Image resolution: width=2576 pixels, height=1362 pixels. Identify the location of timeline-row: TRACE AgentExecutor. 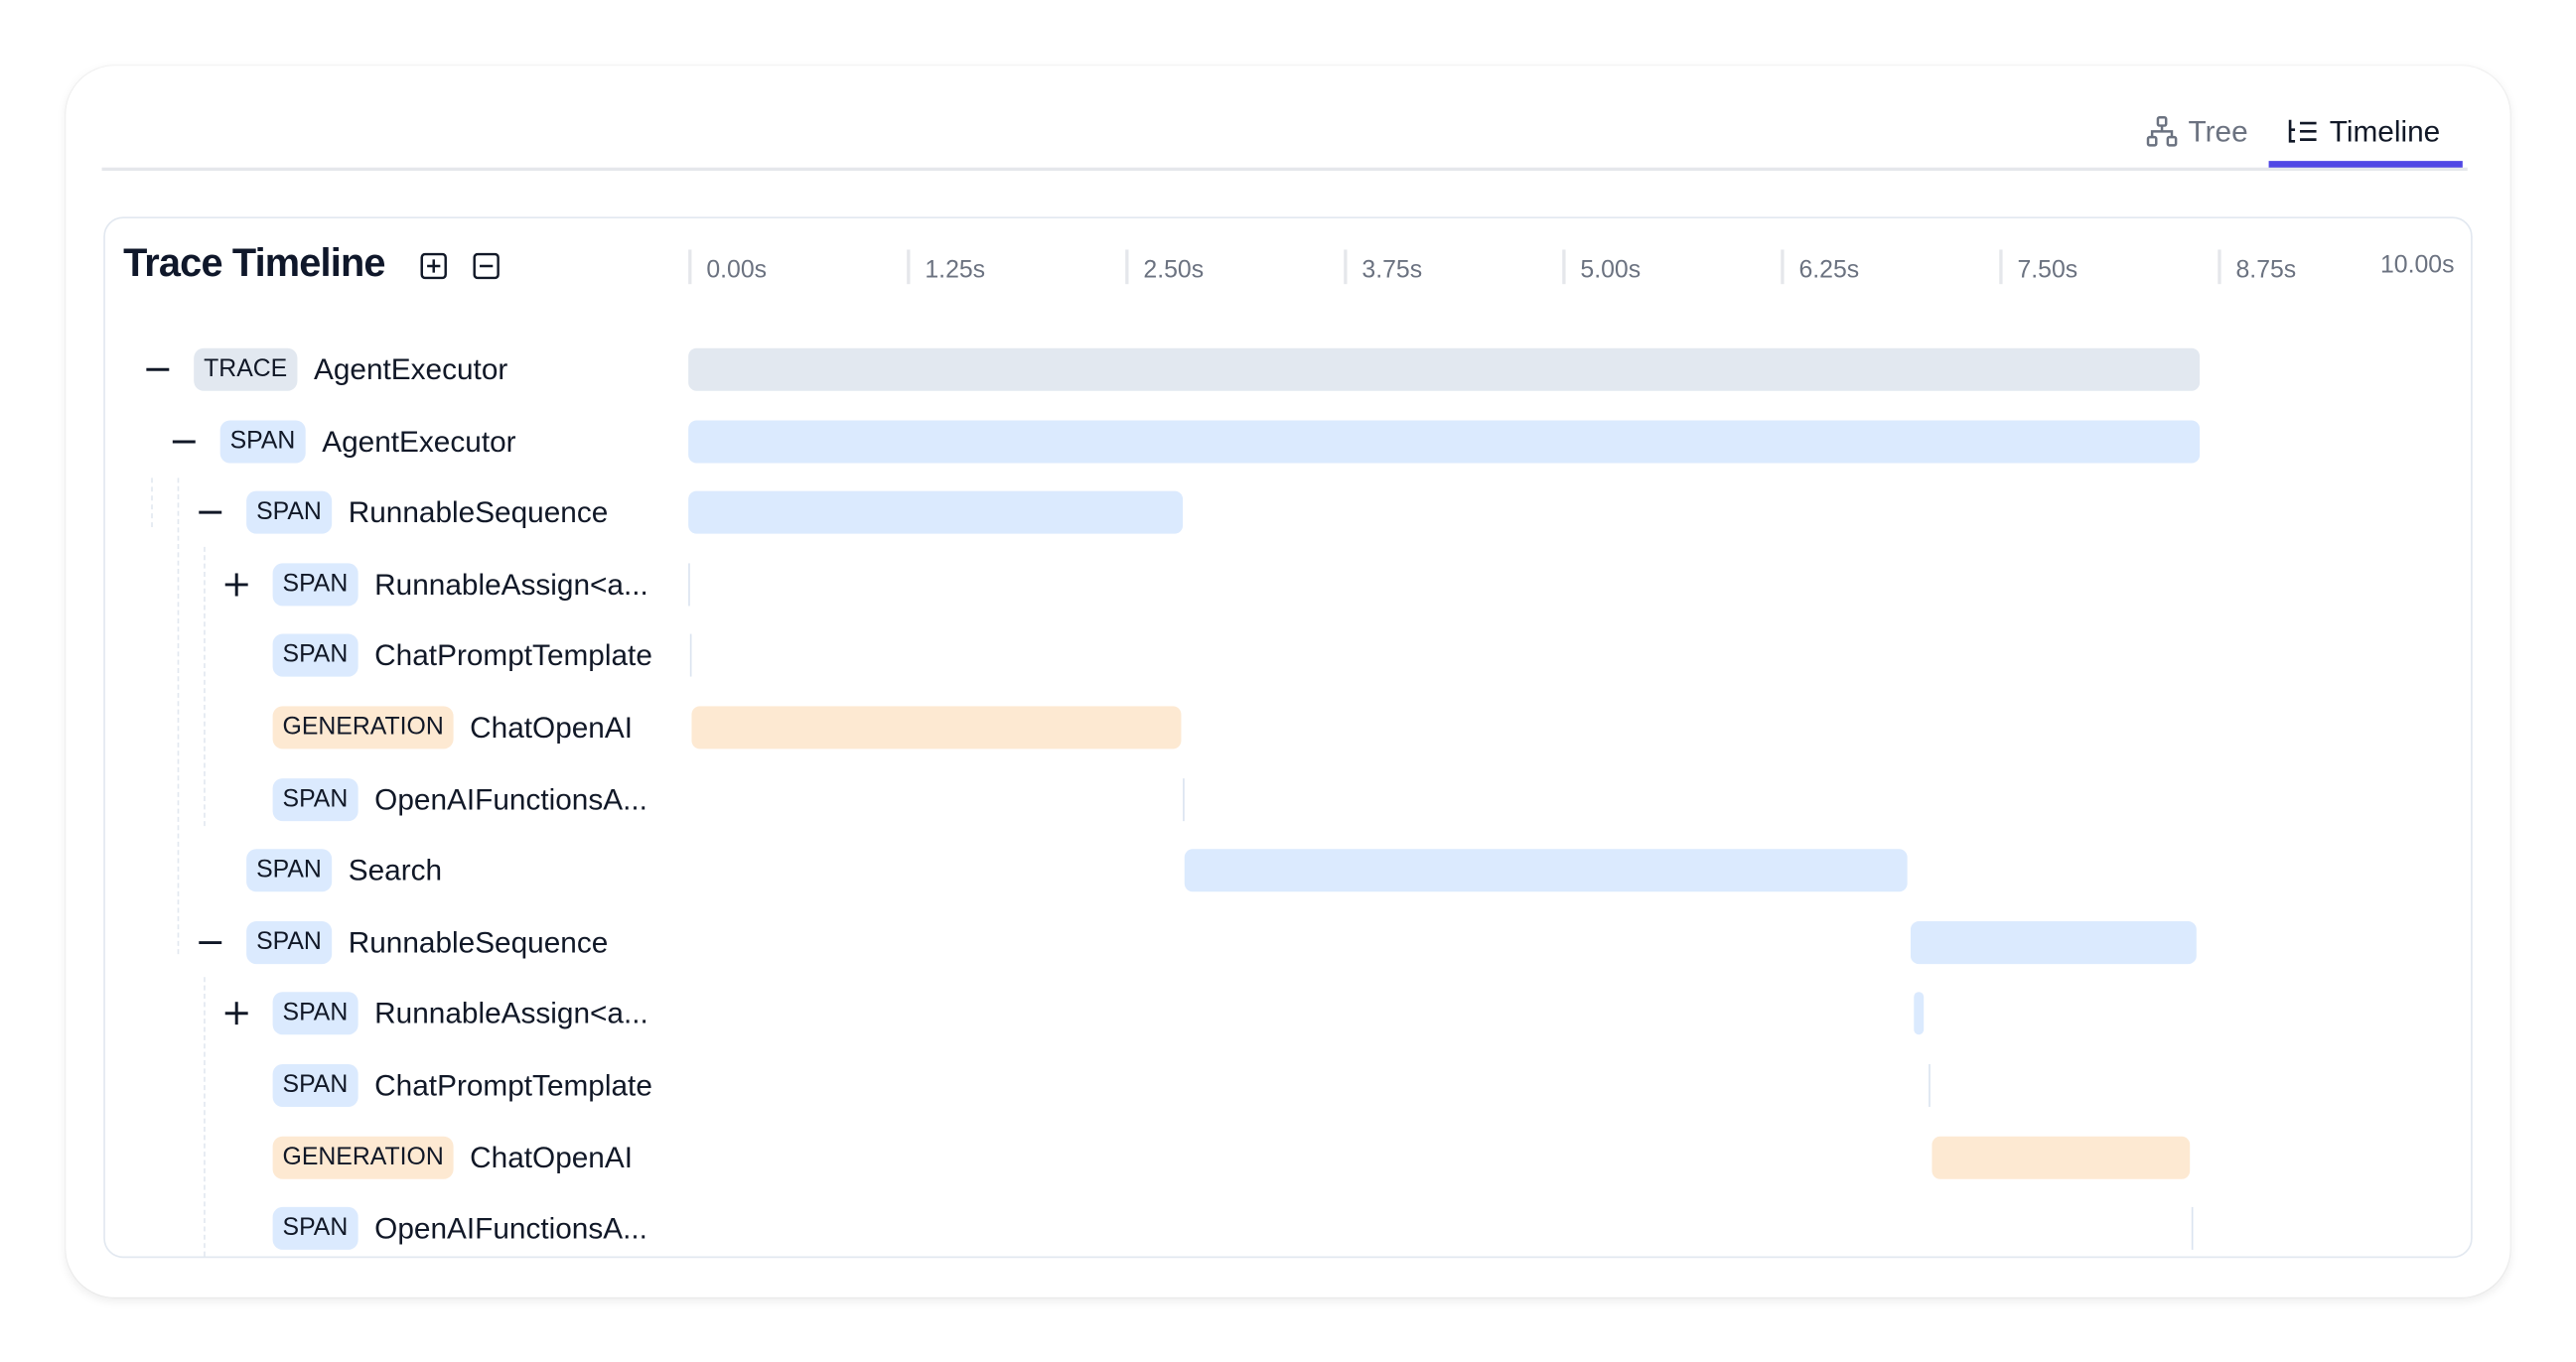
(1288, 369).